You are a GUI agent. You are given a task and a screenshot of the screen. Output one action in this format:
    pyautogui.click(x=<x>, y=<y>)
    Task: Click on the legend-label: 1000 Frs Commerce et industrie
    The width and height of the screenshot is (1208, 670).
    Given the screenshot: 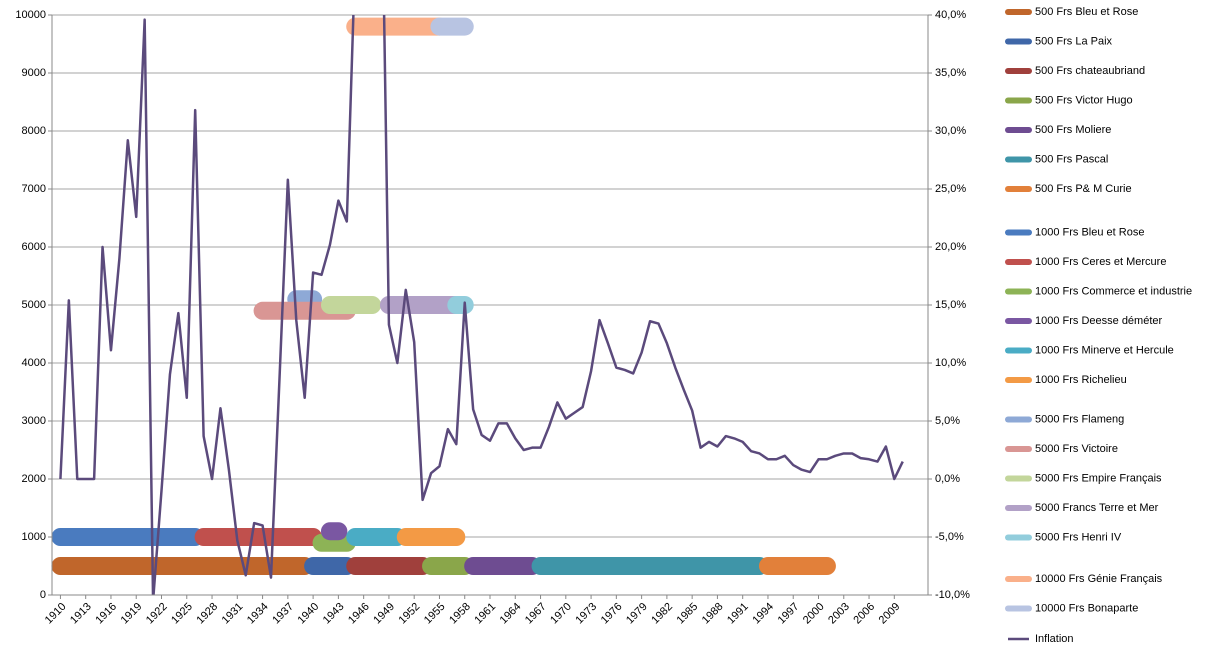 What is the action you would take?
    pyautogui.click(x=1113, y=291)
    